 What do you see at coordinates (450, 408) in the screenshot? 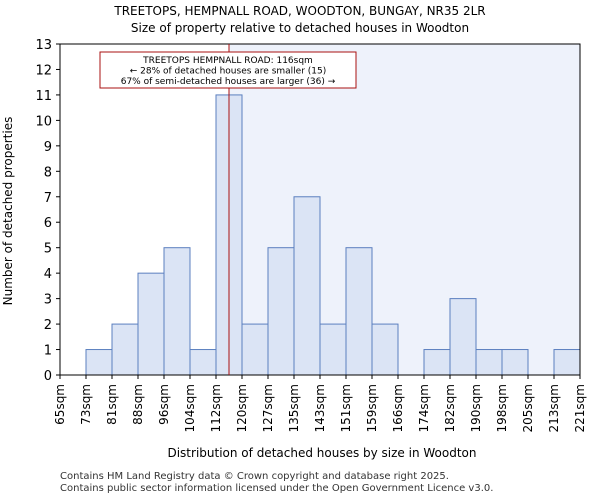
I see `x-tick-label: 182sqm` at bounding box center [450, 408].